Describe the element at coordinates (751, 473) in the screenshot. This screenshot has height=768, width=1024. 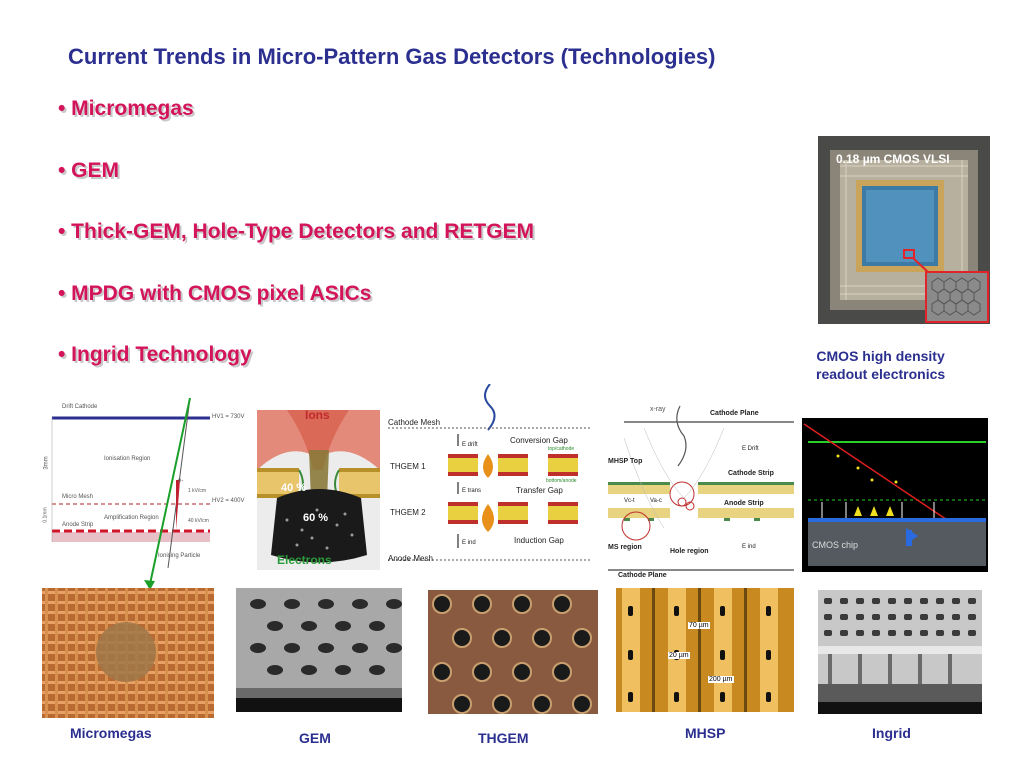
I see `mhsp-cathode-strip: Cathode Strip` at that location.